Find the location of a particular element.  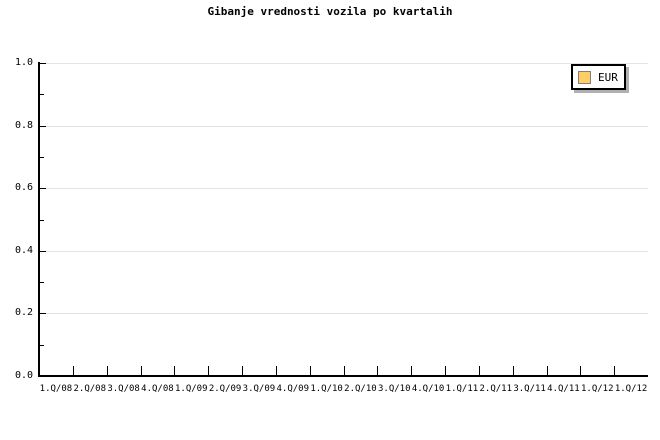

x-axis-tick-label: 1.Q/10 is located at coordinates (326, 389).